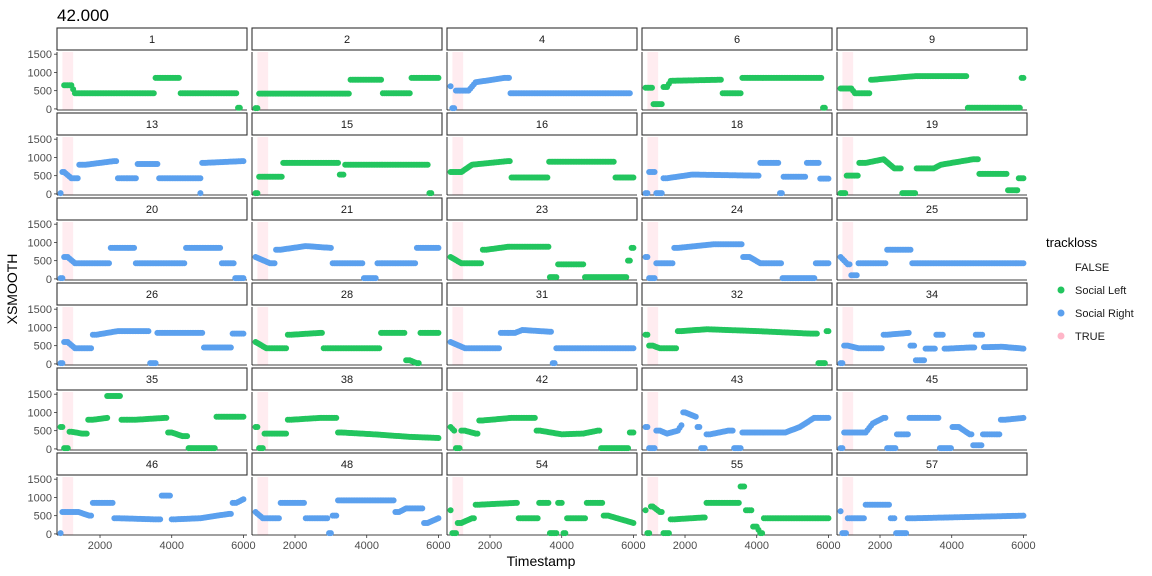 This screenshot has width=1152, height=576. I want to click on y-tick-label: 1500, so click(40, 310).